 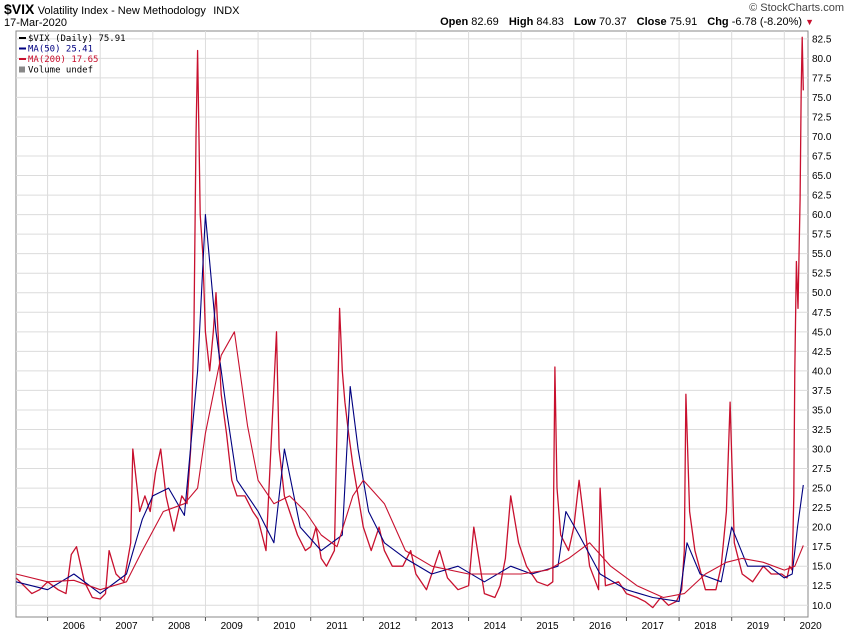 What do you see at coordinates (651, 22) in the screenshot?
I see `close-label: Close` at bounding box center [651, 22].